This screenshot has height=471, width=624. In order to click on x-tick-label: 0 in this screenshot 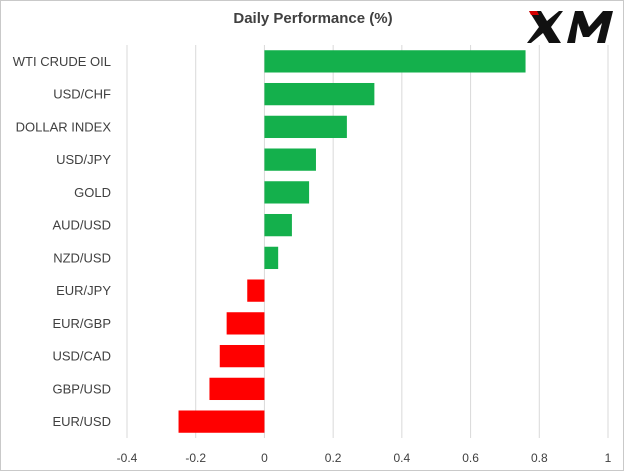, I will do `click(264, 458)`.